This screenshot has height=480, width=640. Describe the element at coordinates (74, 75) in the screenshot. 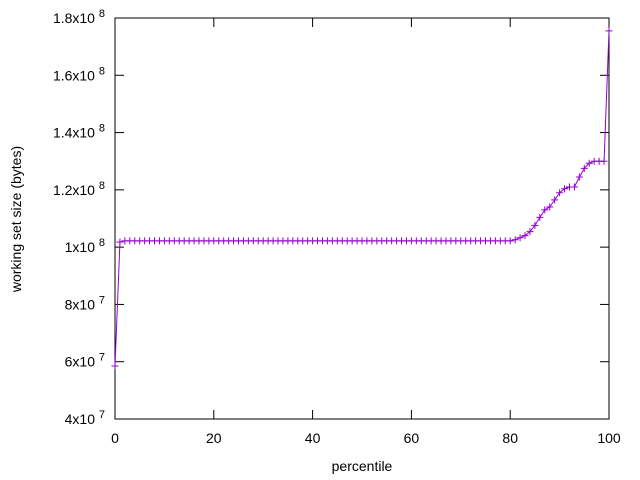

I see `y-tick-mantissa: 1.6x10` at that location.